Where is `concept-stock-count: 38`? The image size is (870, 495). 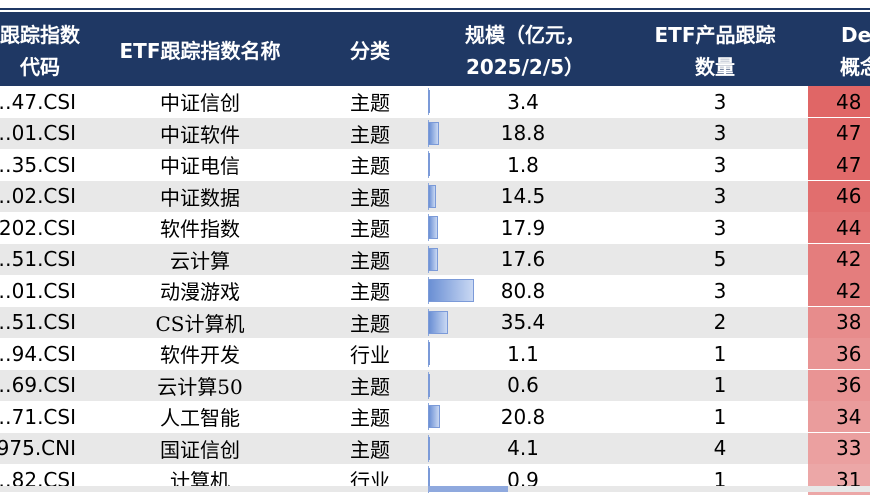 concept-stock-count: 38 is located at coordinates (839, 322).